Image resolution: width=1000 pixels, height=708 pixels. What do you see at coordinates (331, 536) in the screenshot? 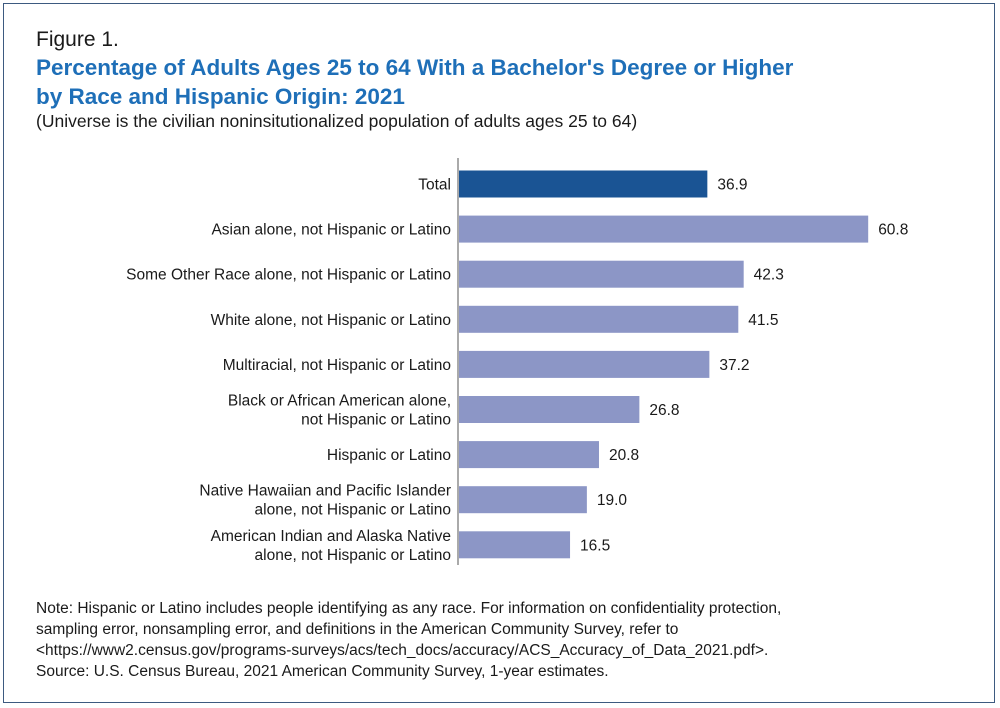
I see `category-label: American Indian and Alaska Native` at bounding box center [331, 536].